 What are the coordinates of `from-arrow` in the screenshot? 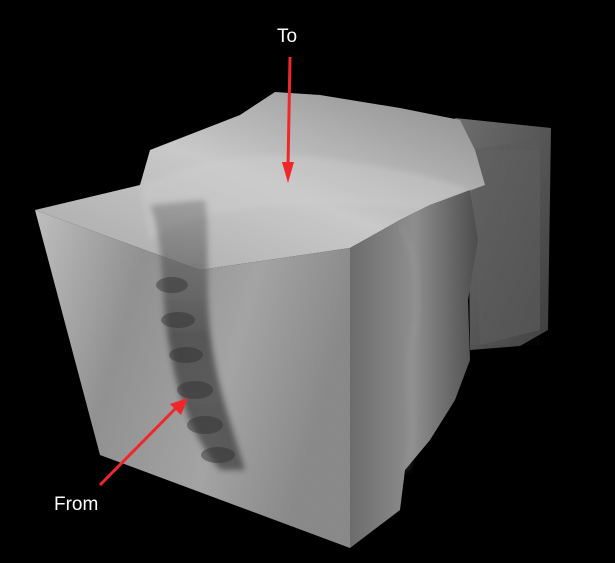 It's located at (143, 442).